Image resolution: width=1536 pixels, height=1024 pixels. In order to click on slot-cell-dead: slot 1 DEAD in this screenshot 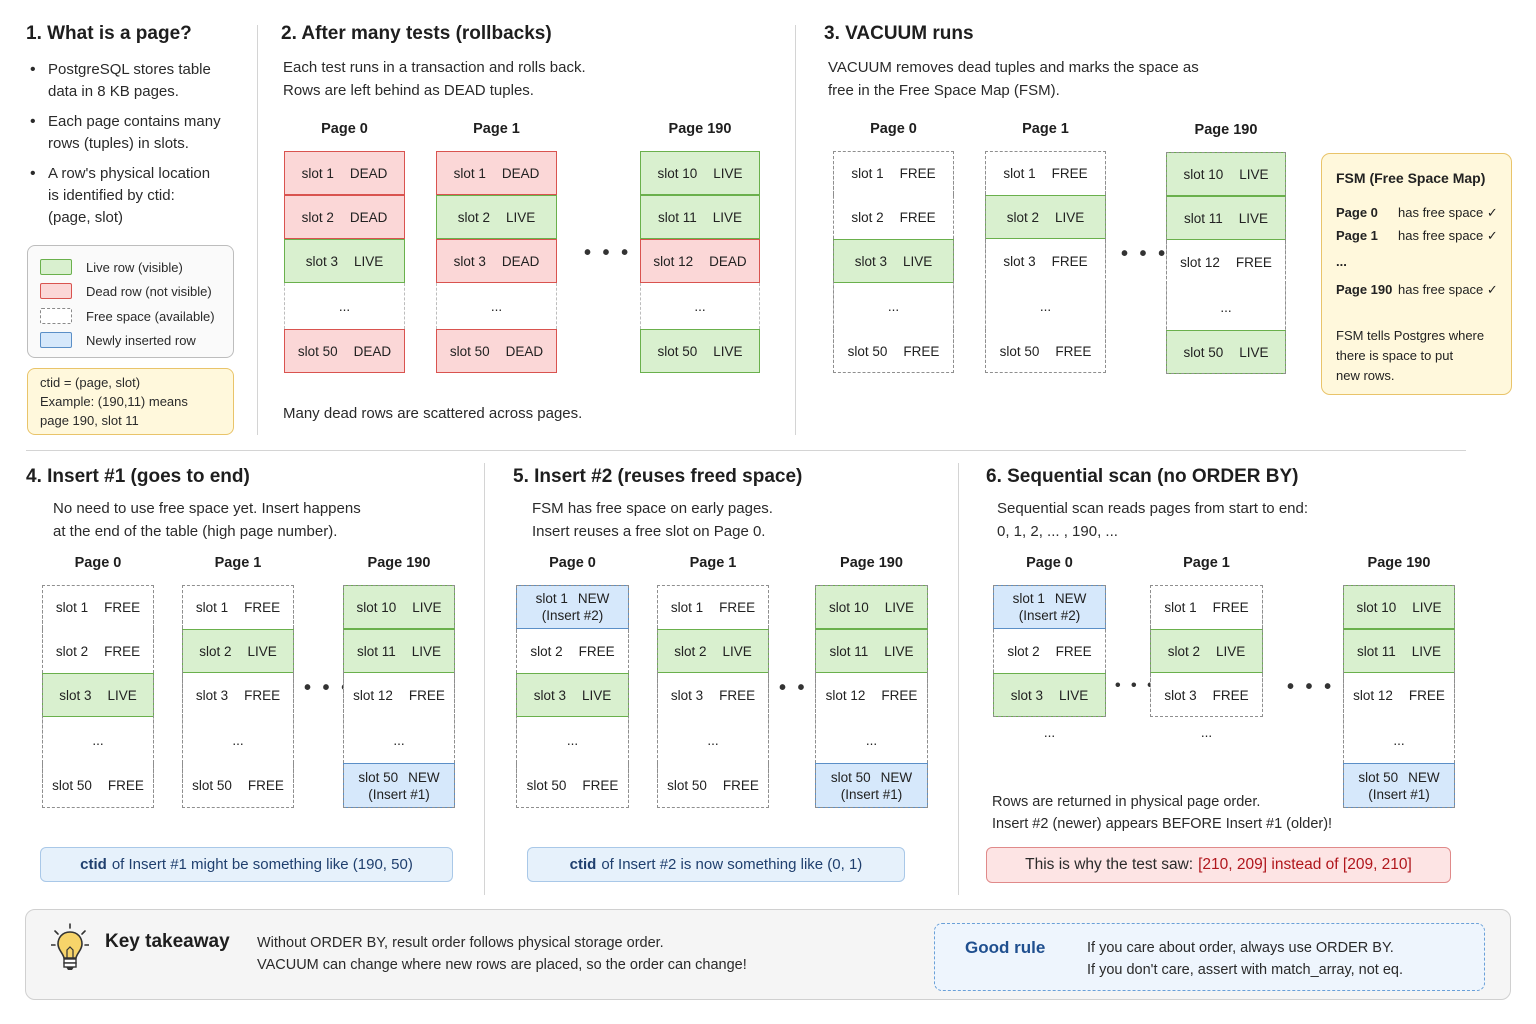, I will do `click(496, 173)`.